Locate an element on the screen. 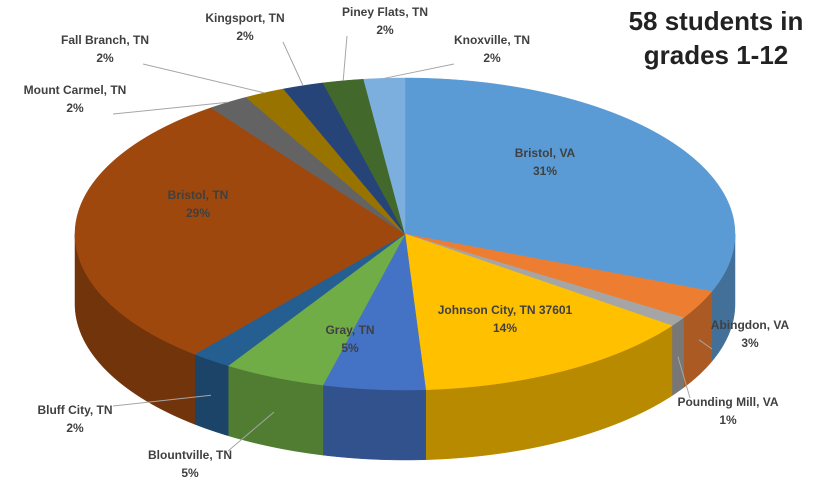 The image size is (832, 487). slice-label: Fall Branch, TN is located at coordinates (105, 40).